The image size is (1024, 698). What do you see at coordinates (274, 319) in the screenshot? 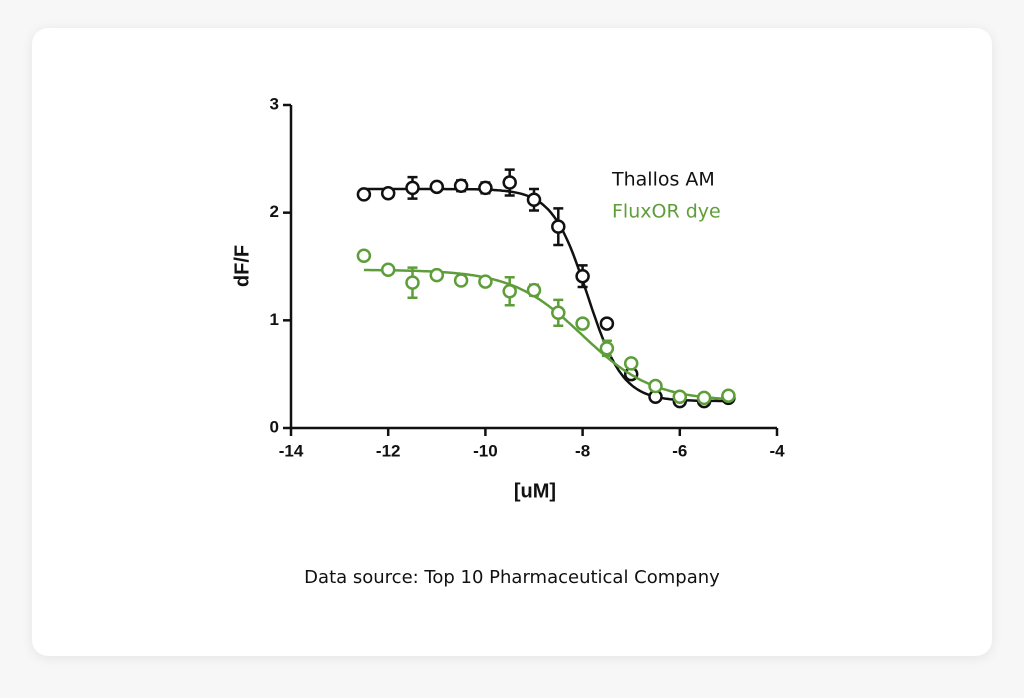
I see `y-tick-label: 1` at bounding box center [274, 319].